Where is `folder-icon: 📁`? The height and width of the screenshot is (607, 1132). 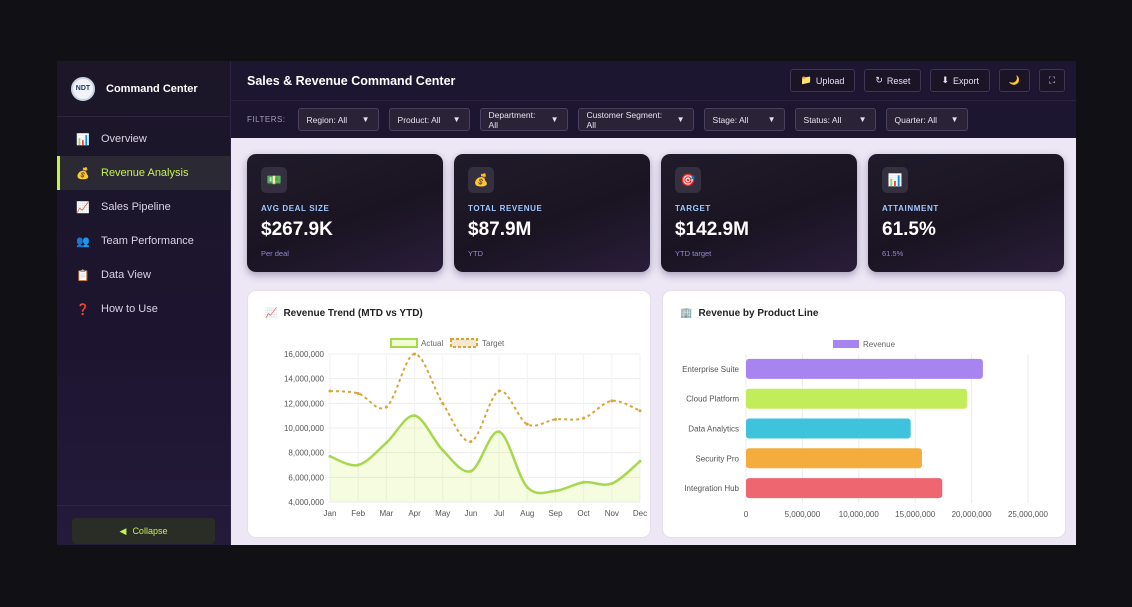
folder-icon: 📁 is located at coordinates (806, 80).